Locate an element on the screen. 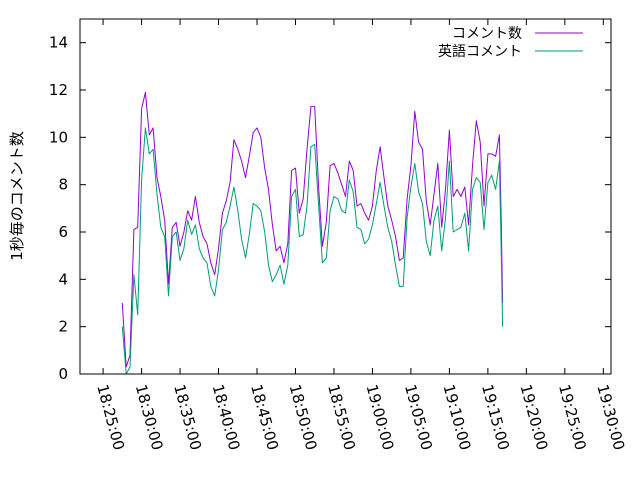 This screenshot has width=640, height=480. y-tick-label: 0 is located at coordinates (63, 374).